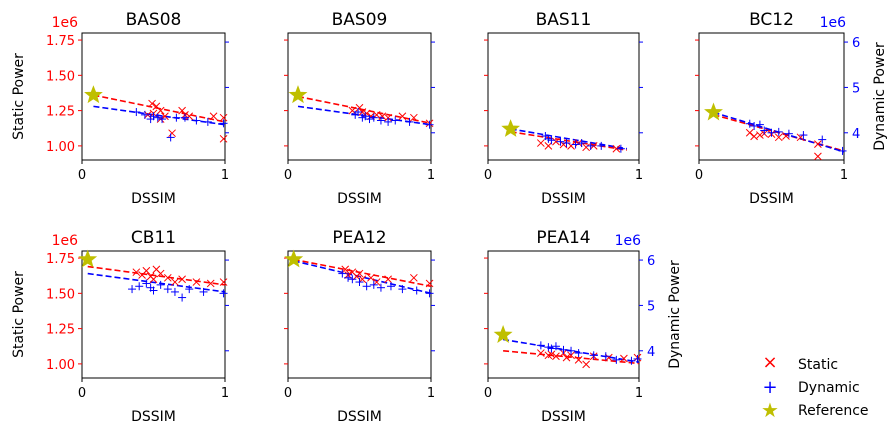 Image resolution: width=888 pixels, height=427 pixels. What do you see at coordinates (651, 306) in the screenshot?
I see `y2-tick-label: 5` at bounding box center [651, 306].